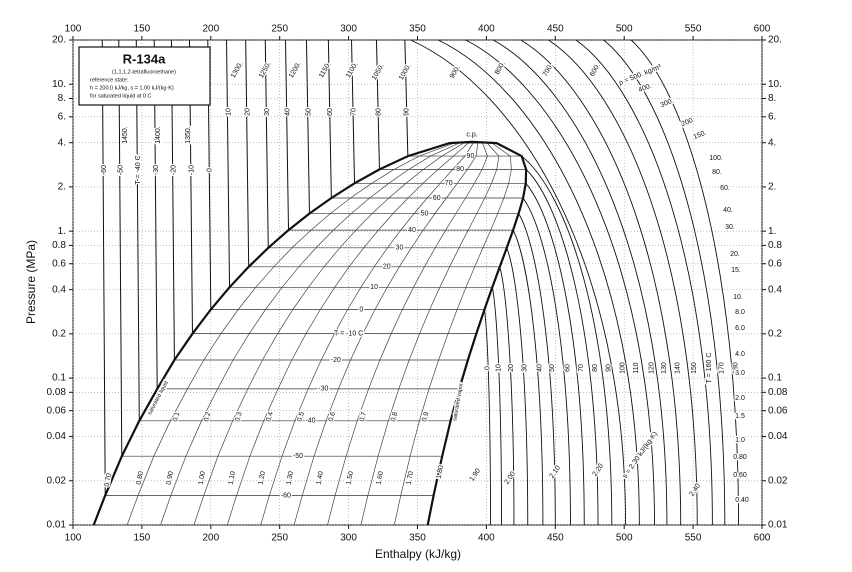 The height and width of the screenshot is (572, 852). Describe the element at coordinates (104, 170) in the screenshot. I see `liquid-isotherm-label: -60` at that location.